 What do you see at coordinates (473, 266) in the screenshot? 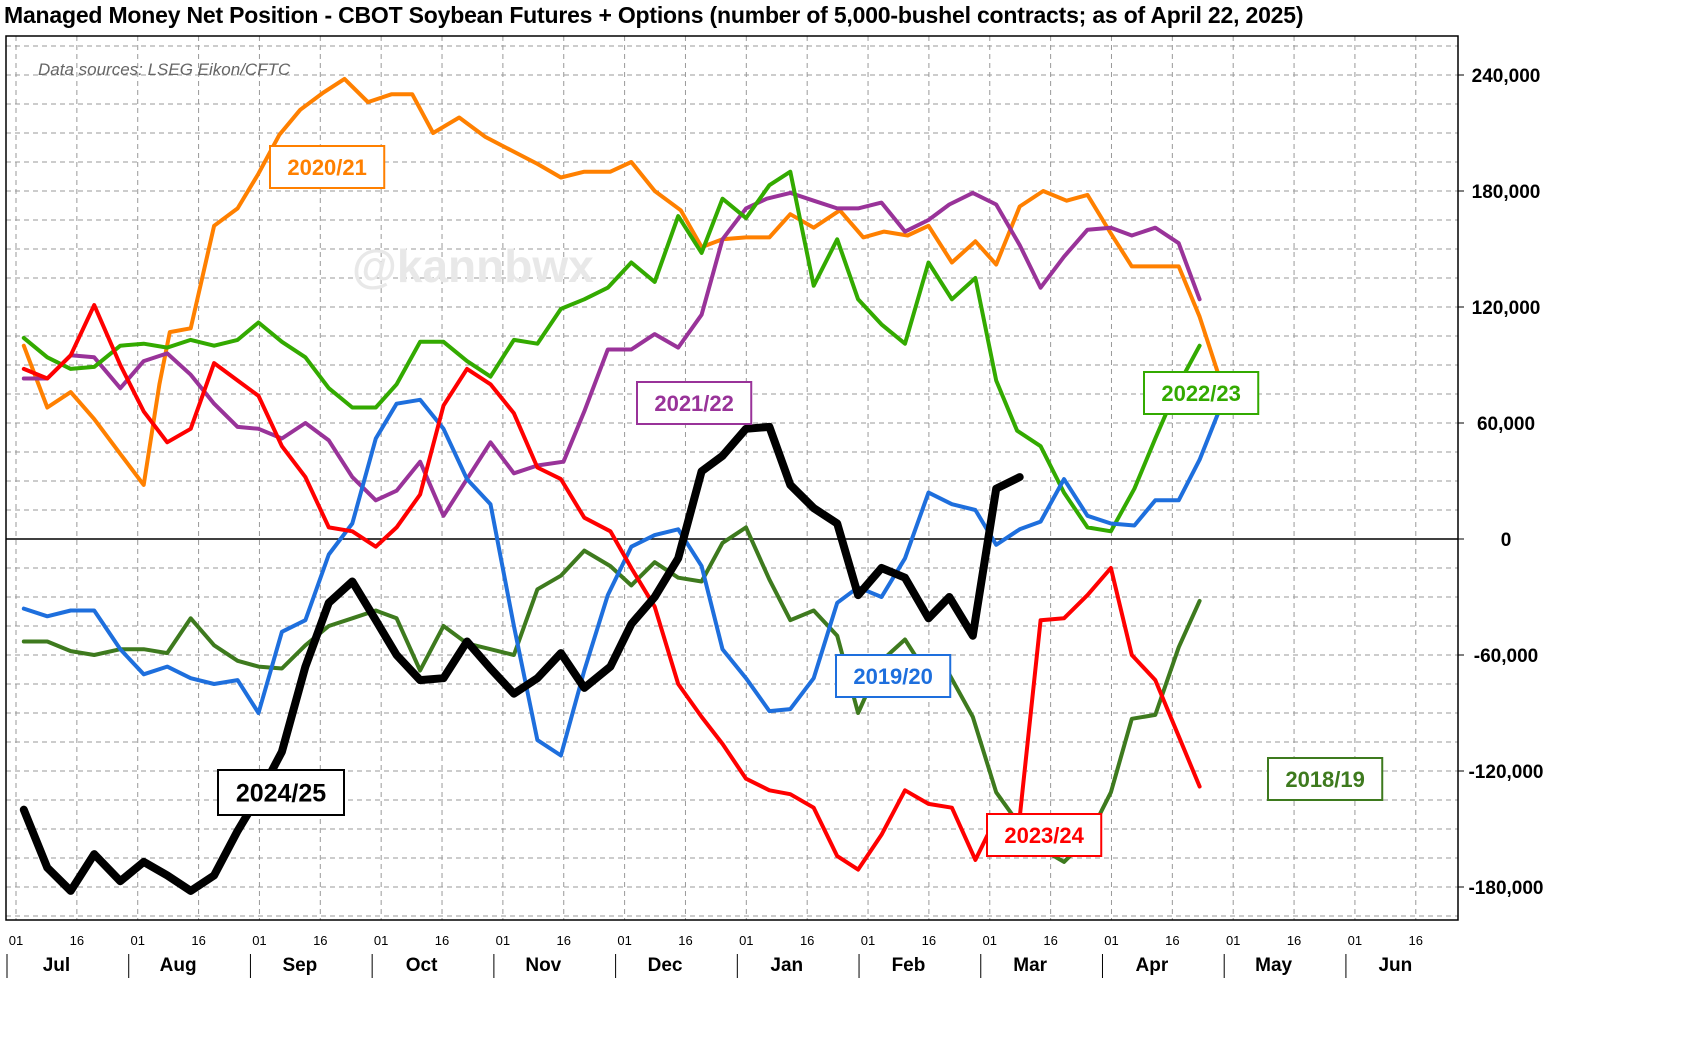
I see `watermark: @kannbwx` at bounding box center [473, 266].